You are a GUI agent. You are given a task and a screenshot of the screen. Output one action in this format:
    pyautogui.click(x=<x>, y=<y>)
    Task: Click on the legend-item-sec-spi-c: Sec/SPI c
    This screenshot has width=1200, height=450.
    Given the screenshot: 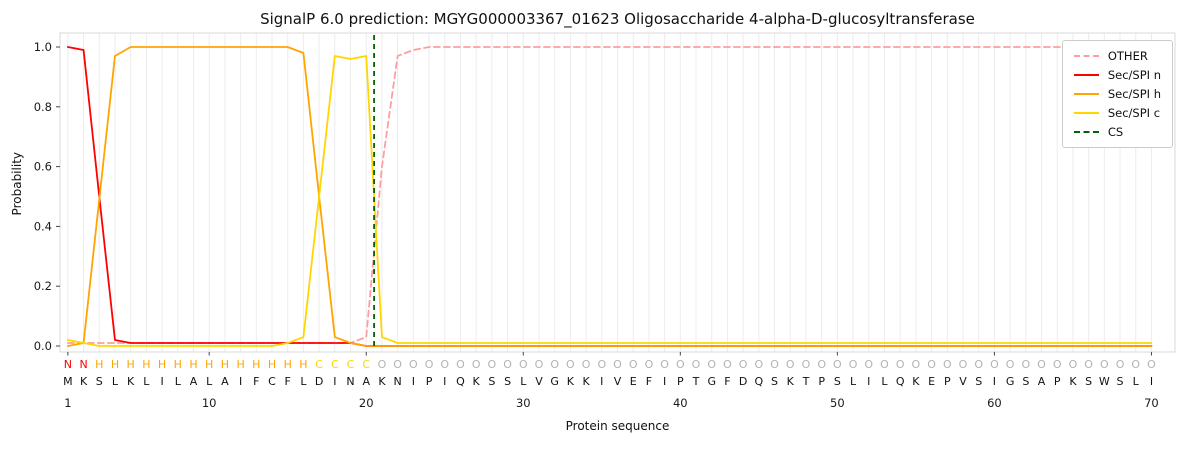 What is the action you would take?
    pyautogui.click(x=1117, y=113)
    